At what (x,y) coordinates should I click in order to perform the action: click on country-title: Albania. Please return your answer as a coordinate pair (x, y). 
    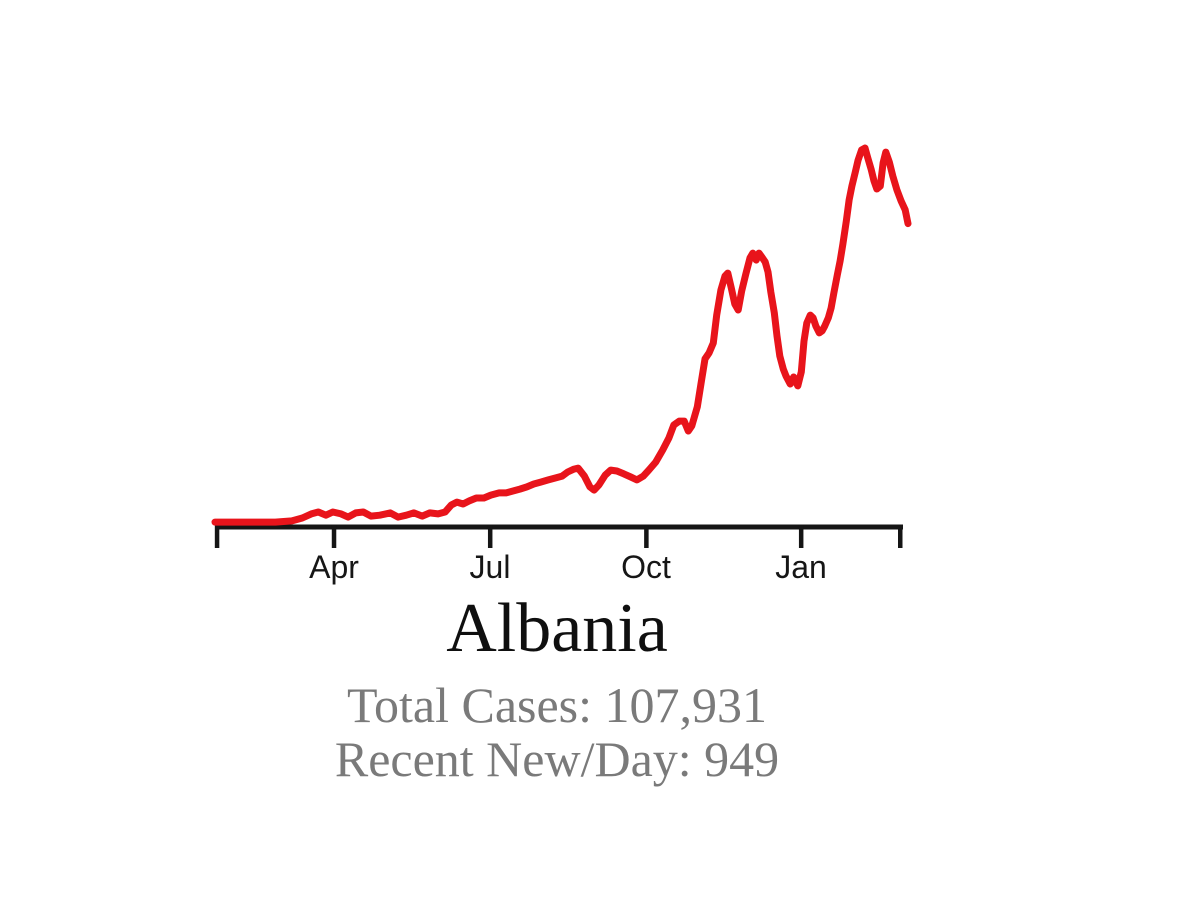
    Looking at the image, I should click on (557, 628).